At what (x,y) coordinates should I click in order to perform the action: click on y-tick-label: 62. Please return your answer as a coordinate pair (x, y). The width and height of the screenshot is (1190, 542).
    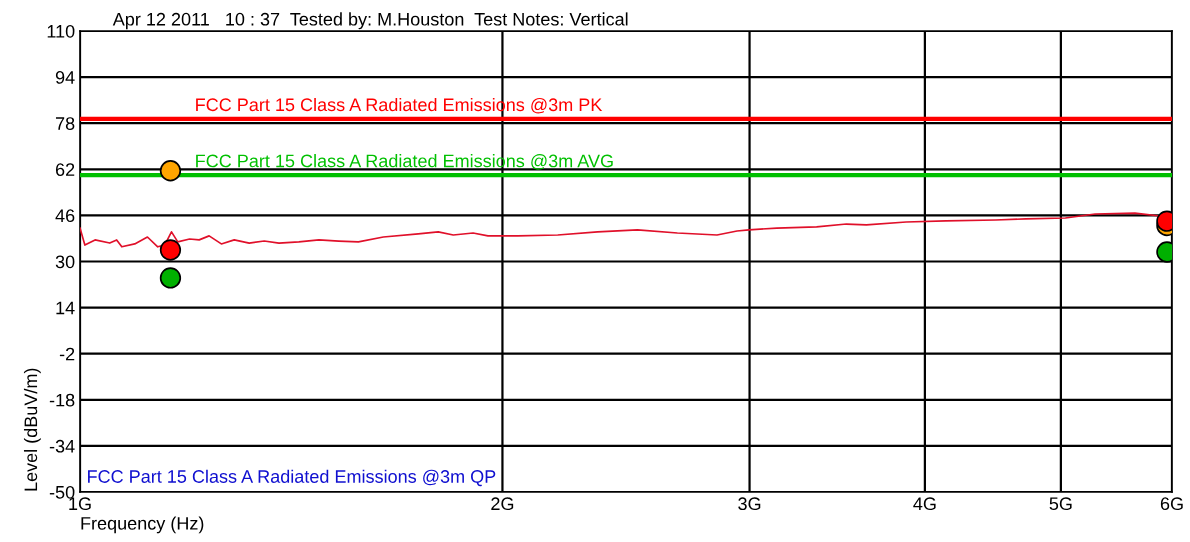
    Looking at the image, I should click on (65, 170).